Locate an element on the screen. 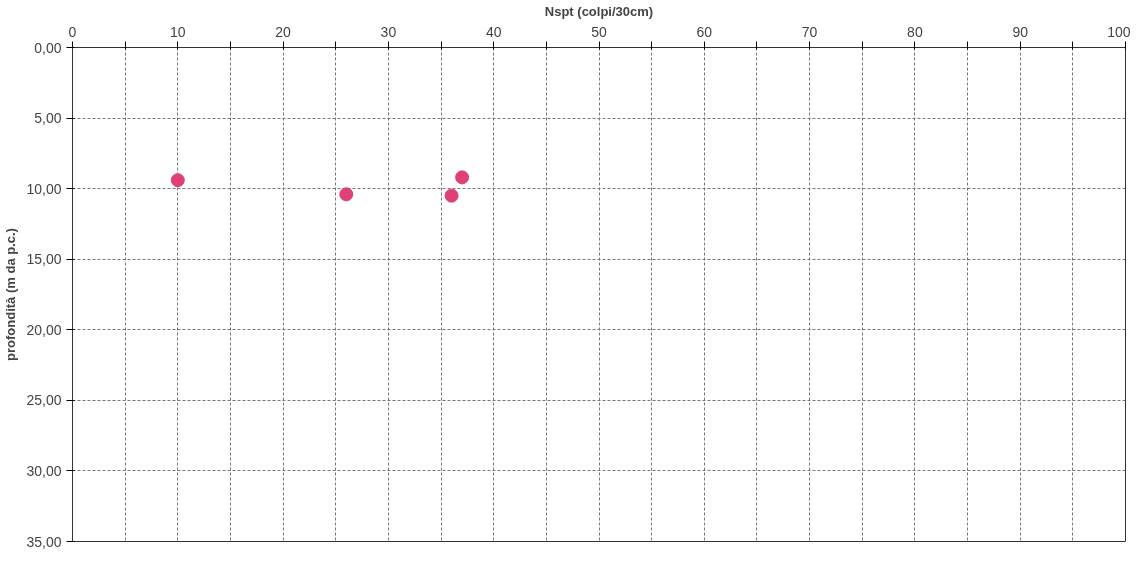  x-tick-label: 80 is located at coordinates (915, 31).